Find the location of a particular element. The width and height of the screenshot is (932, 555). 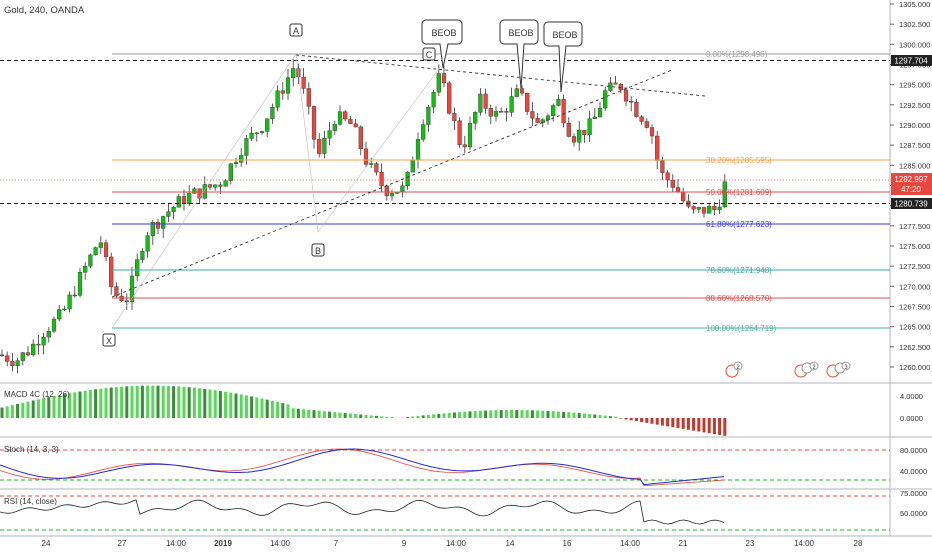

macd-label: MACD 4C (12, 26) is located at coordinates (37, 394).